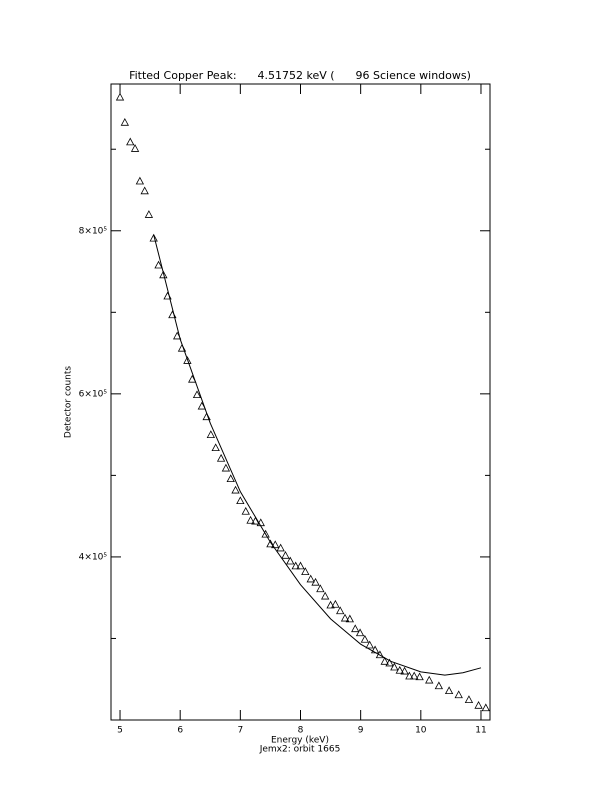 This screenshot has width=612, height=792. What do you see at coordinates (361, 731) in the screenshot?
I see `x-tick-label: 9` at bounding box center [361, 731].